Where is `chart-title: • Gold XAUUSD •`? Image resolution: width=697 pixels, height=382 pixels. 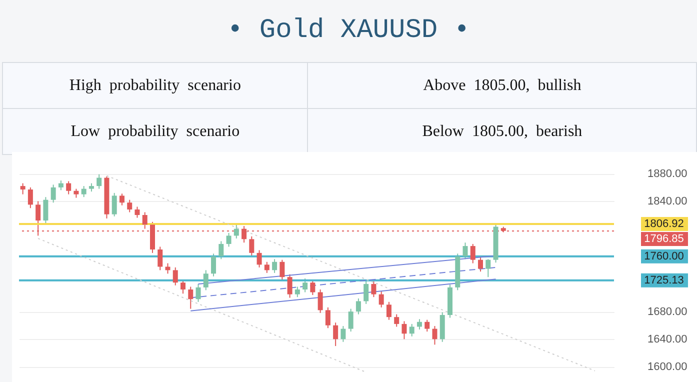
chart-title: • Gold XAUUSD • is located at coordinates (349, 31).